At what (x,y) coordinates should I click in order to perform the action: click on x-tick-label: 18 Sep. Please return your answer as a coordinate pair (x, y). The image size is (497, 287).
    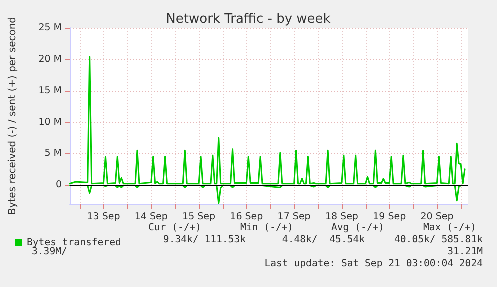
    Looking at the image, I should click on (341, 217).